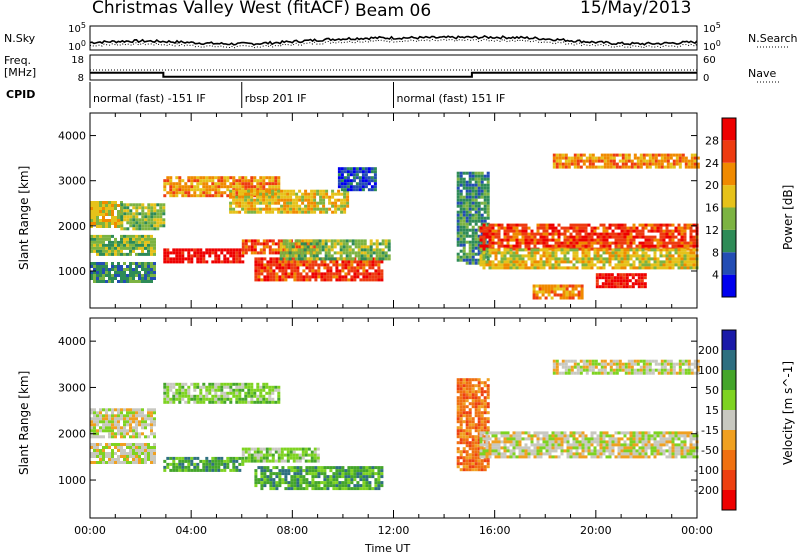 Image resolution: width=800 pixels, height=555 pixels. What do you see at coordinates (149, 98) in the screenshot?
I see `cpid-segment-label: normal (fast) -151 IF` at bounding box center [149, 98].